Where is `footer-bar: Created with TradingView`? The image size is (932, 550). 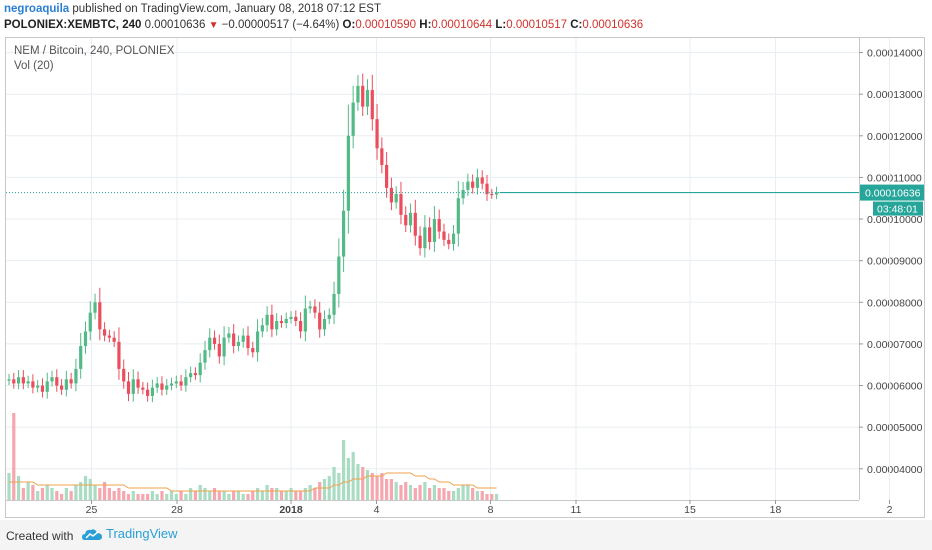
footer-bar: Created with TradingView is located at coordinates (466, 535).